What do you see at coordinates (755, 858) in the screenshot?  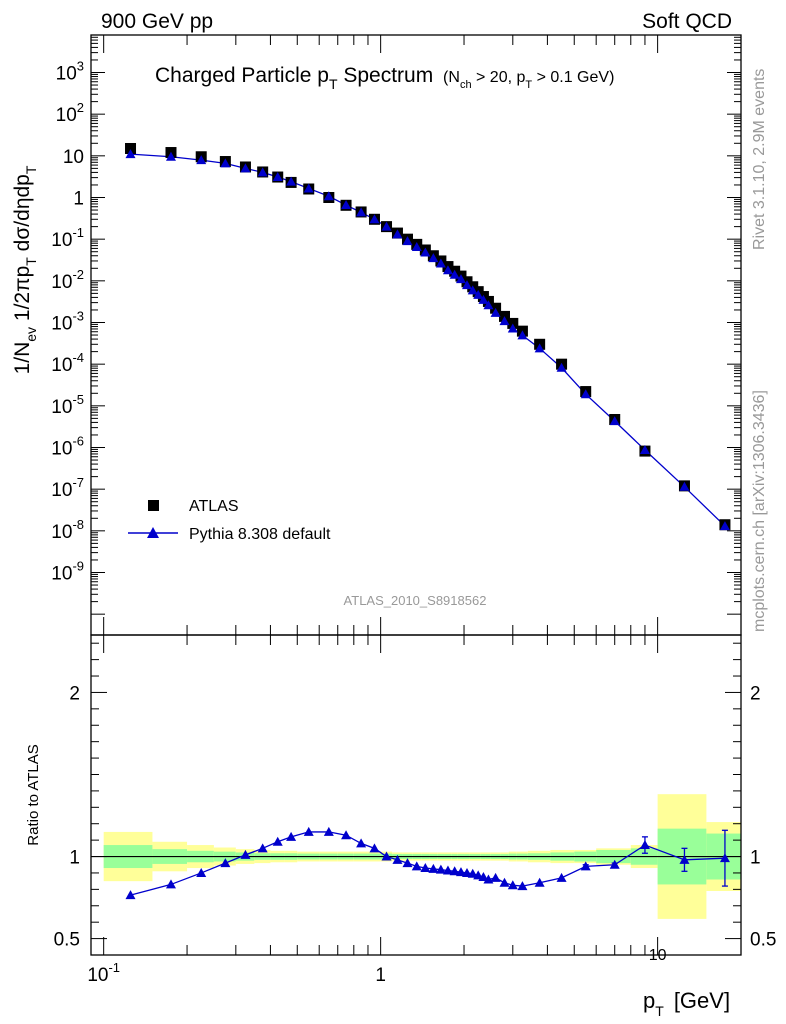 I see `ratio-y-tick-label-right: 1` at bounding box center [755, 858].